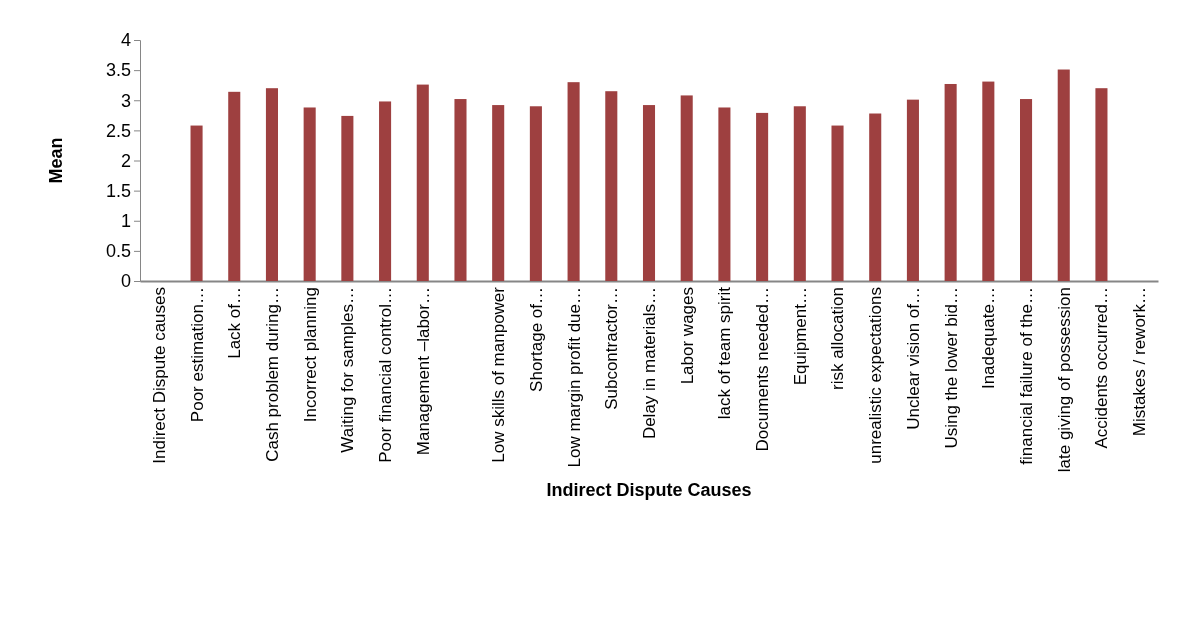 The image size is (1179, 627). What do you see at coordinates (125, 221) in the screenshot?
I see `y-tick-label: 1` at bounding box center [125, 221].